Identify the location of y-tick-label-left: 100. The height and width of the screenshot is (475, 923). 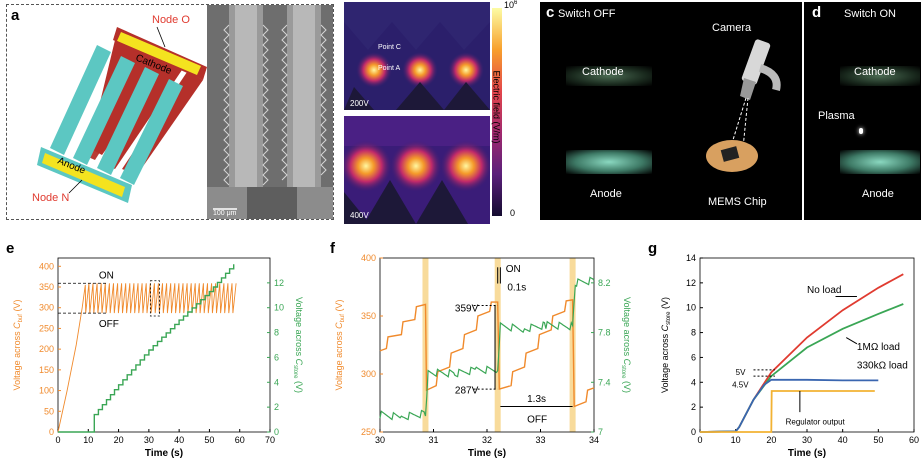
(46, 391).